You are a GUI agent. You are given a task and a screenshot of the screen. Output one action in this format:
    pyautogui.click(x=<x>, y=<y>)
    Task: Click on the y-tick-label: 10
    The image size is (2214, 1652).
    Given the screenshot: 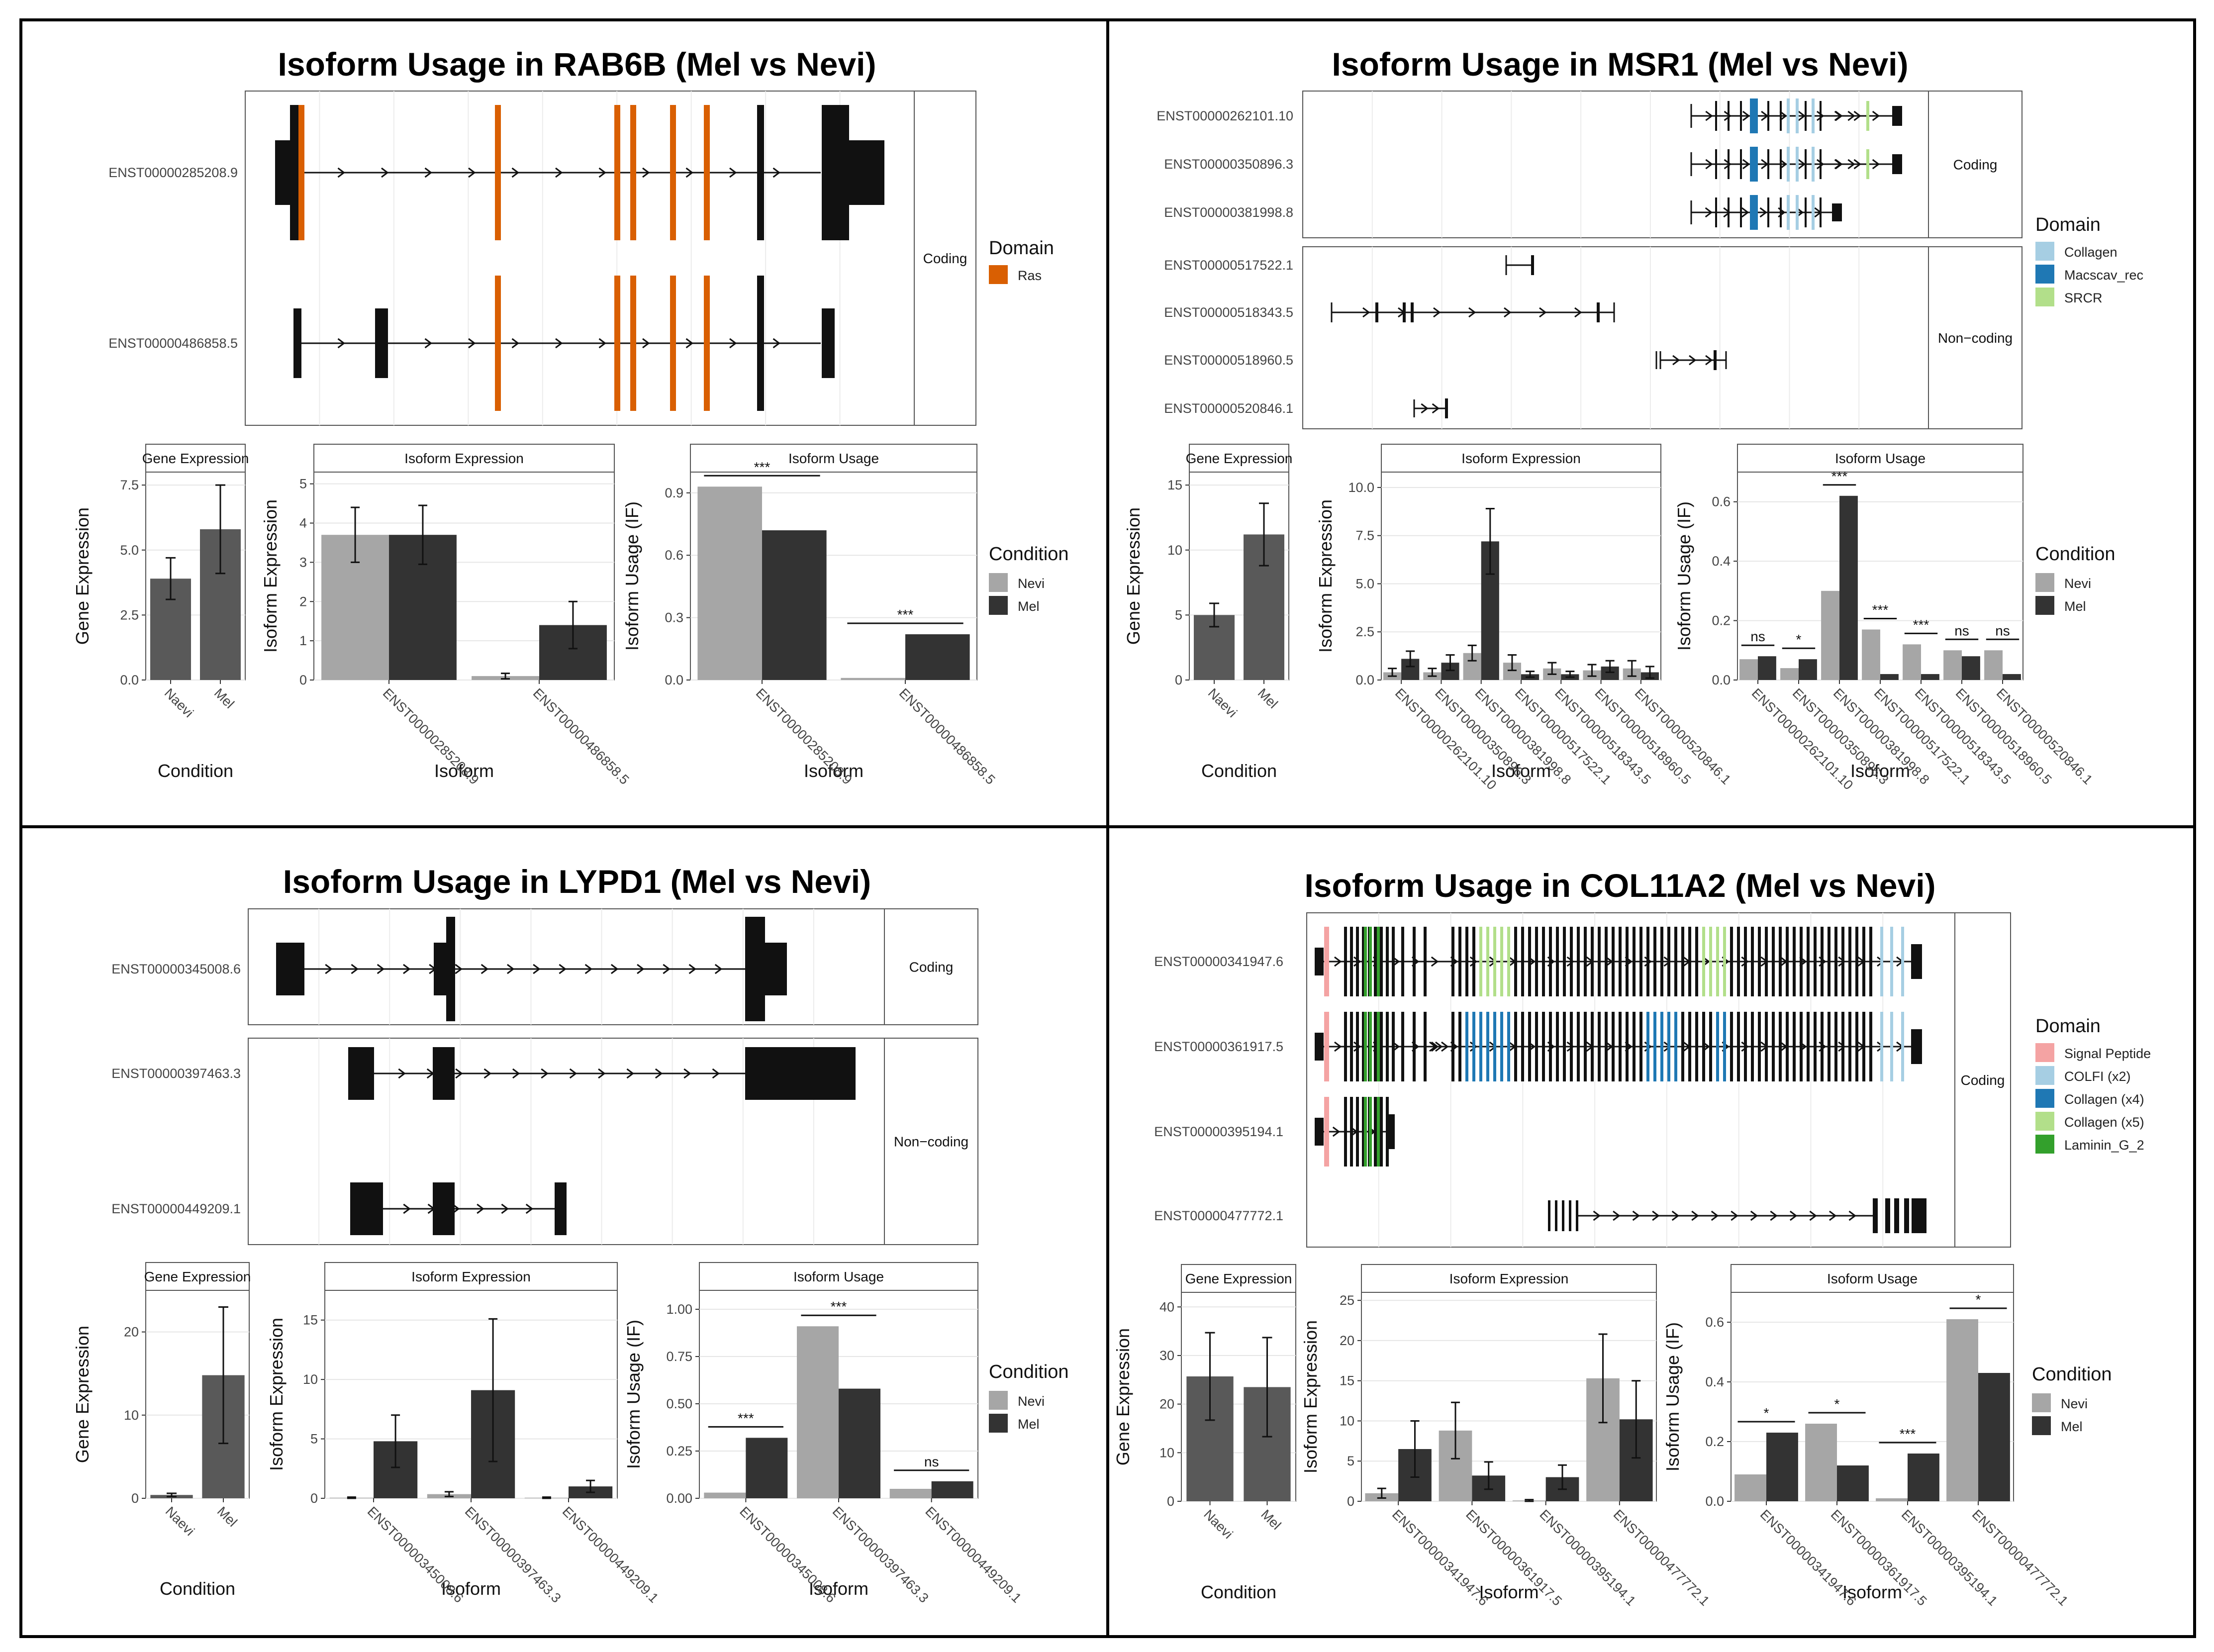 What is the action you would take?
    pyautogui.click(x=131, y=1415)
    